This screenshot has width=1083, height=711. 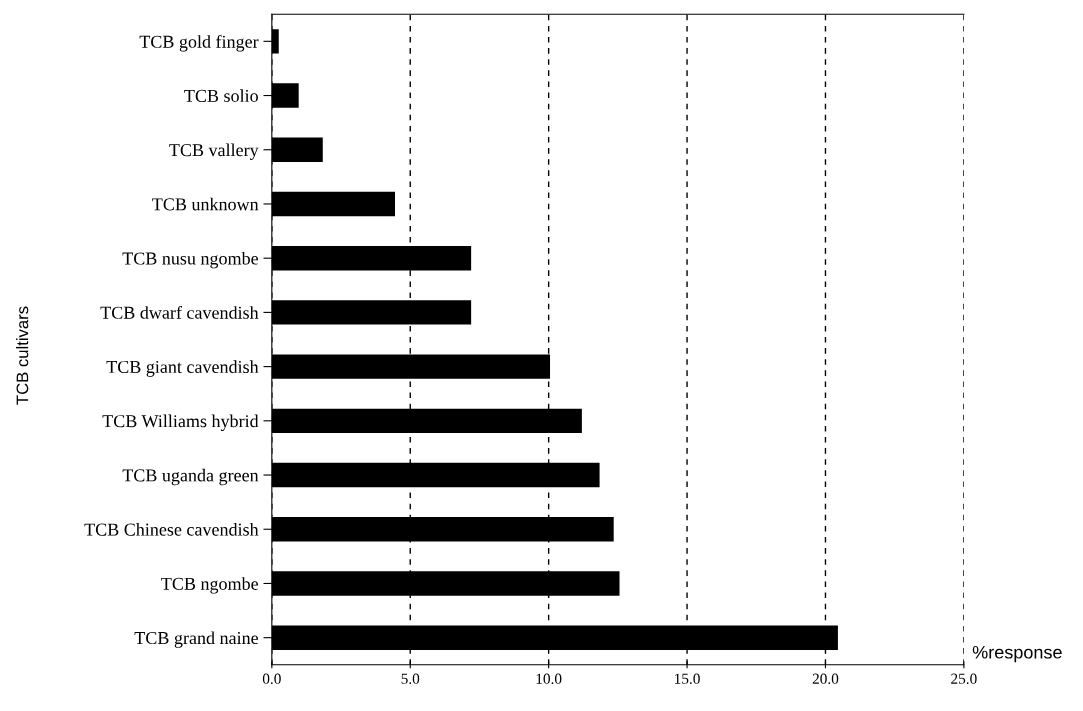 I want to click on y-tick-label: TCB vallery, so click(x=214, y=151).